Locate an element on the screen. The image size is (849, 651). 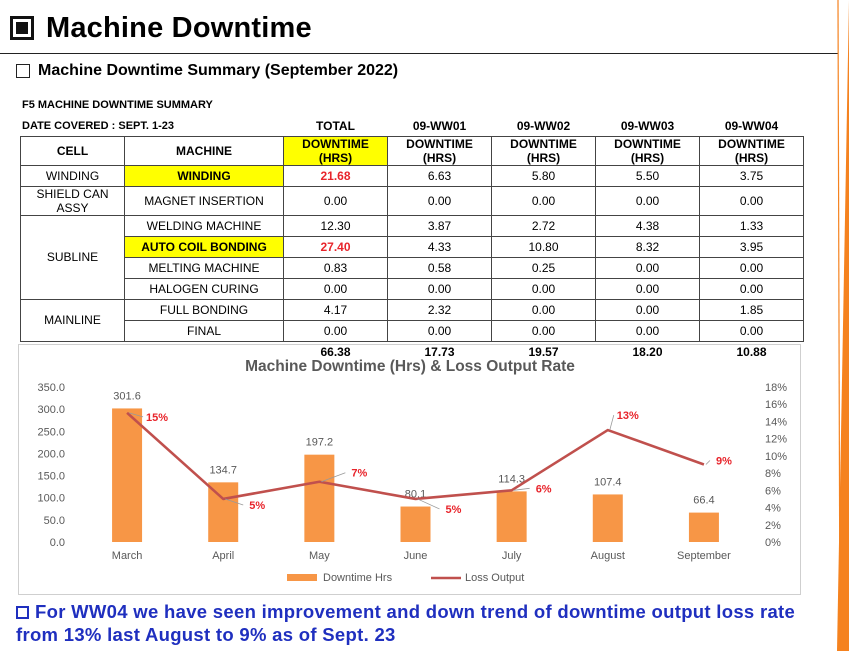
bar-march is located at coordinates (127, 475).